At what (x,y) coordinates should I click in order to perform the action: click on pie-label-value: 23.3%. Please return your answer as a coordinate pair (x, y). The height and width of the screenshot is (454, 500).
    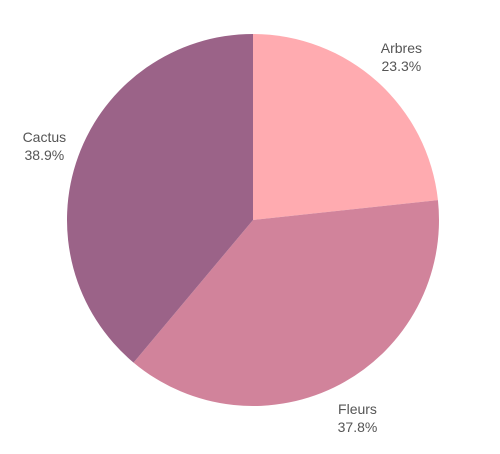
    Looking at the image, I should click on (402, 66).